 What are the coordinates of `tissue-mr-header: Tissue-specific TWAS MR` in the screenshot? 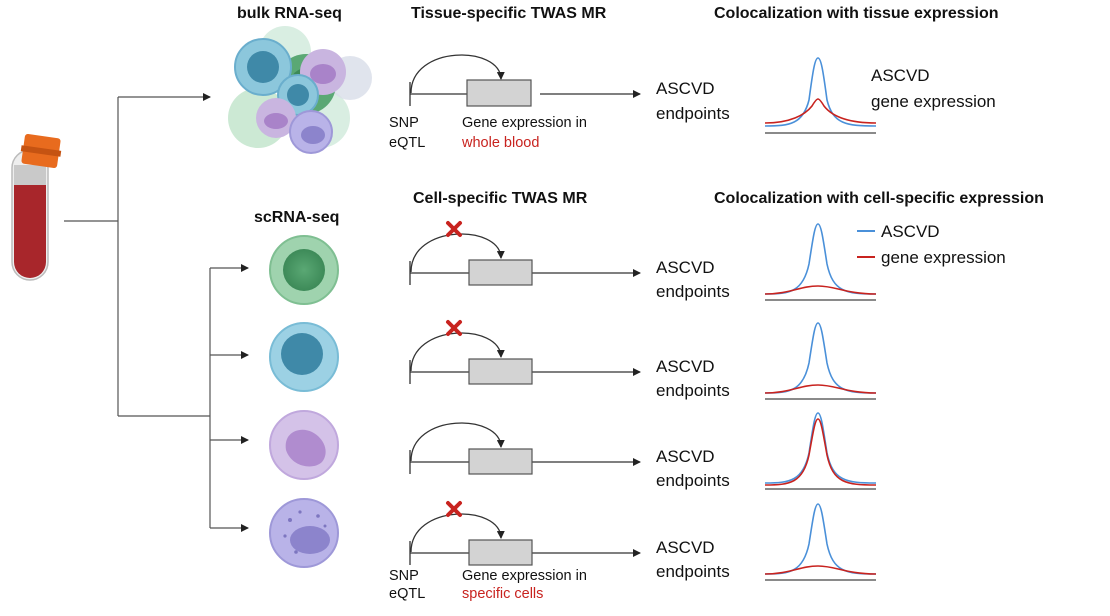 It's located at (509, 13).